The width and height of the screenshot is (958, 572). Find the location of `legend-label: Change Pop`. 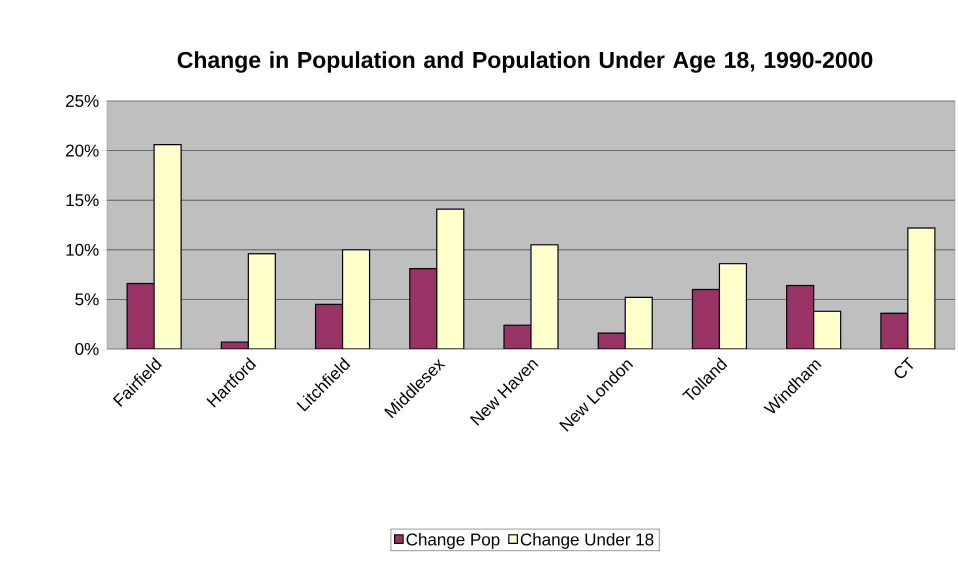

legend-label: Change Pop is located at coordinates (453, 541).